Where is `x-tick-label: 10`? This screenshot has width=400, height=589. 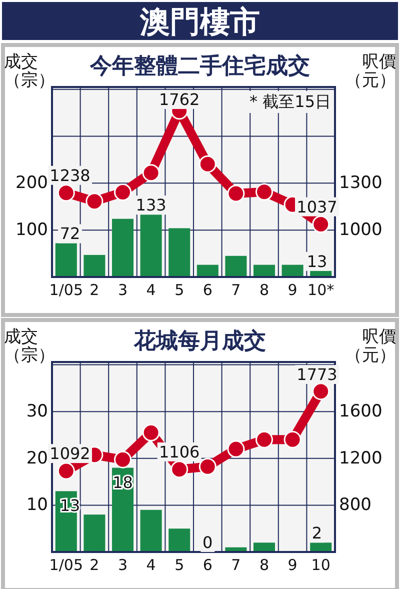
x-tick-label: 10 is located at coordinates (320, 565).